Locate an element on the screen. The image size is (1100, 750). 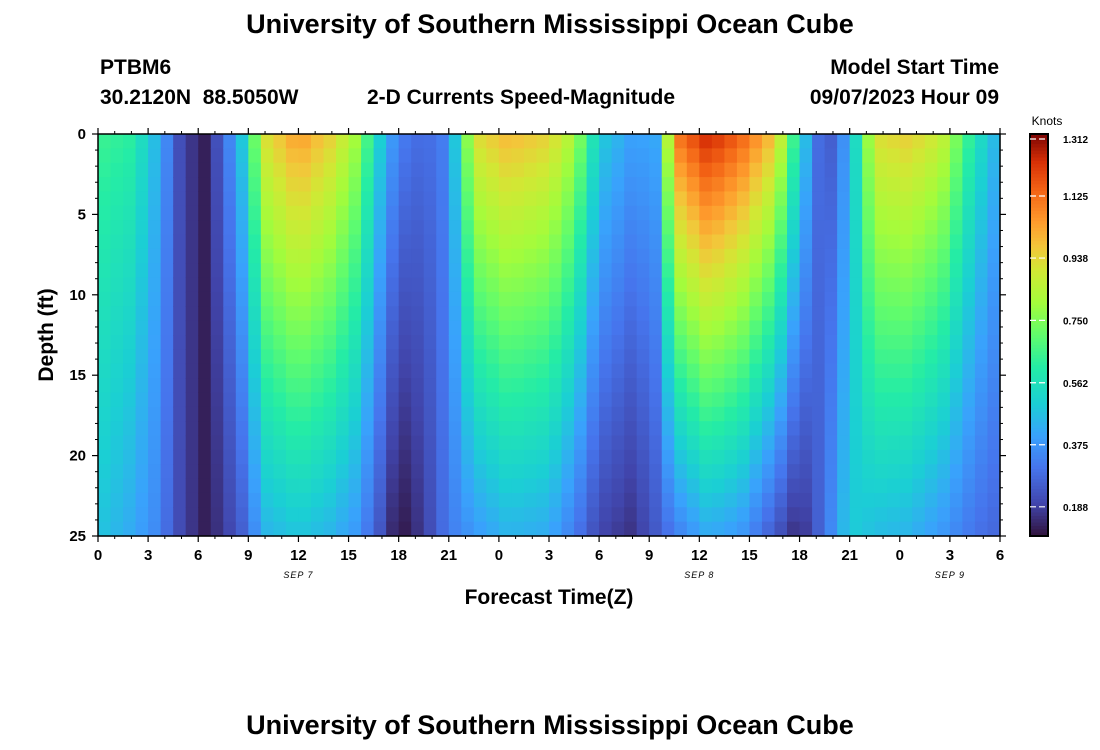
colorbar-unit: Knots is located at coordinates (1047, 121).